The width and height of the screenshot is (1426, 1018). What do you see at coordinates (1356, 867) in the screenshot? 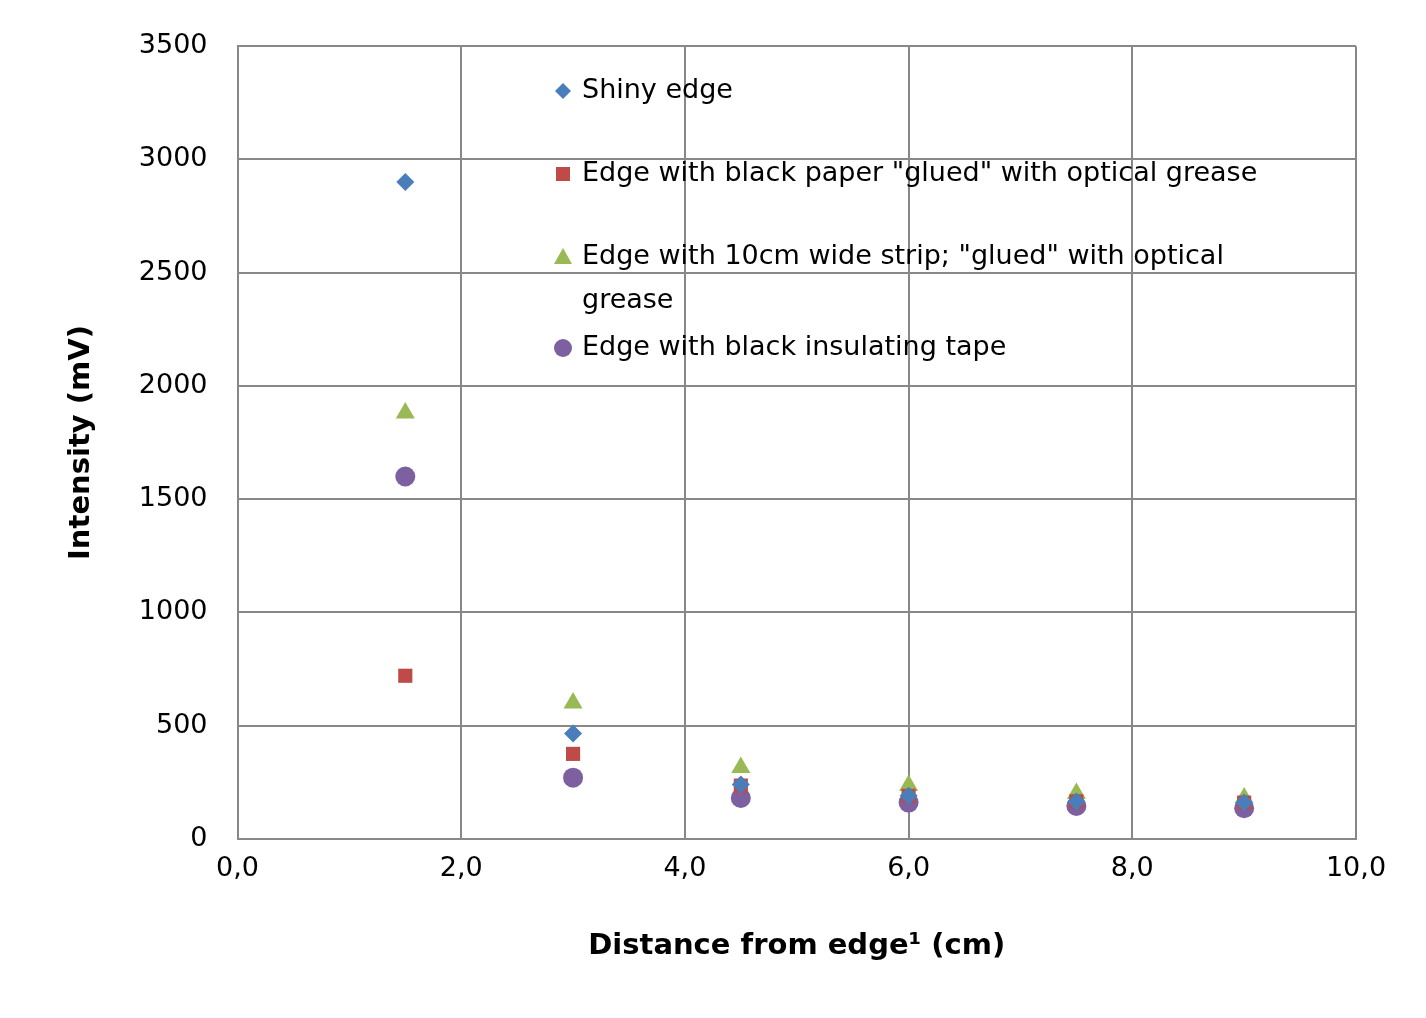
I see `x-tick-label: 10,0` at bounding box center [1356, 867].